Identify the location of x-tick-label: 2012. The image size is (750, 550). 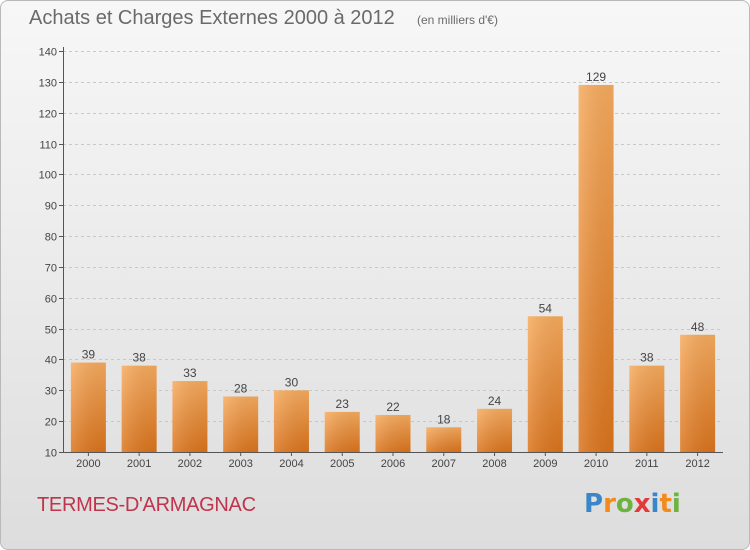
(697, 464).